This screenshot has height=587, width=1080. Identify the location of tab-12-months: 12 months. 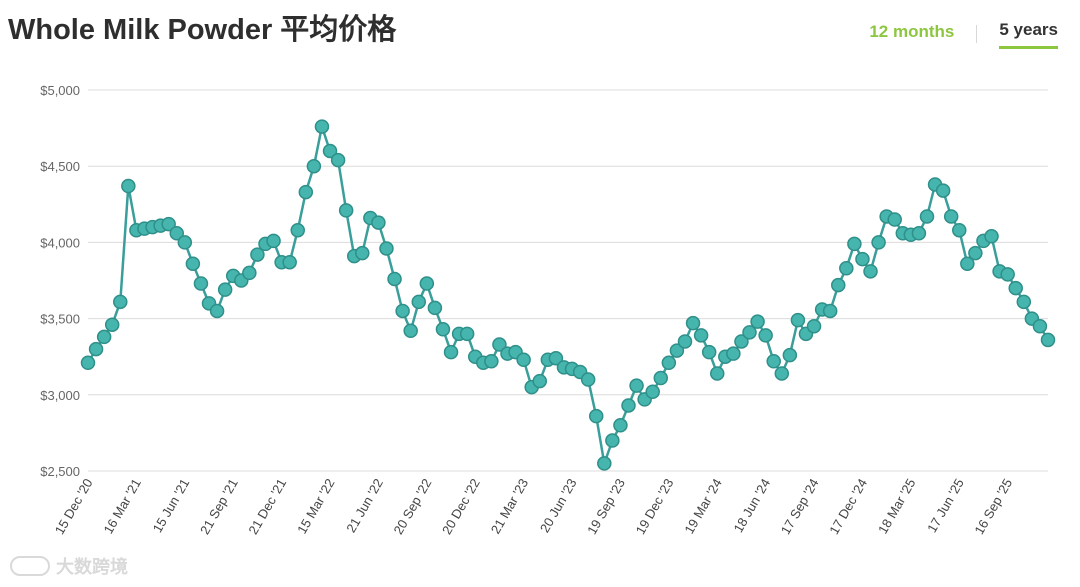
(912, 31).